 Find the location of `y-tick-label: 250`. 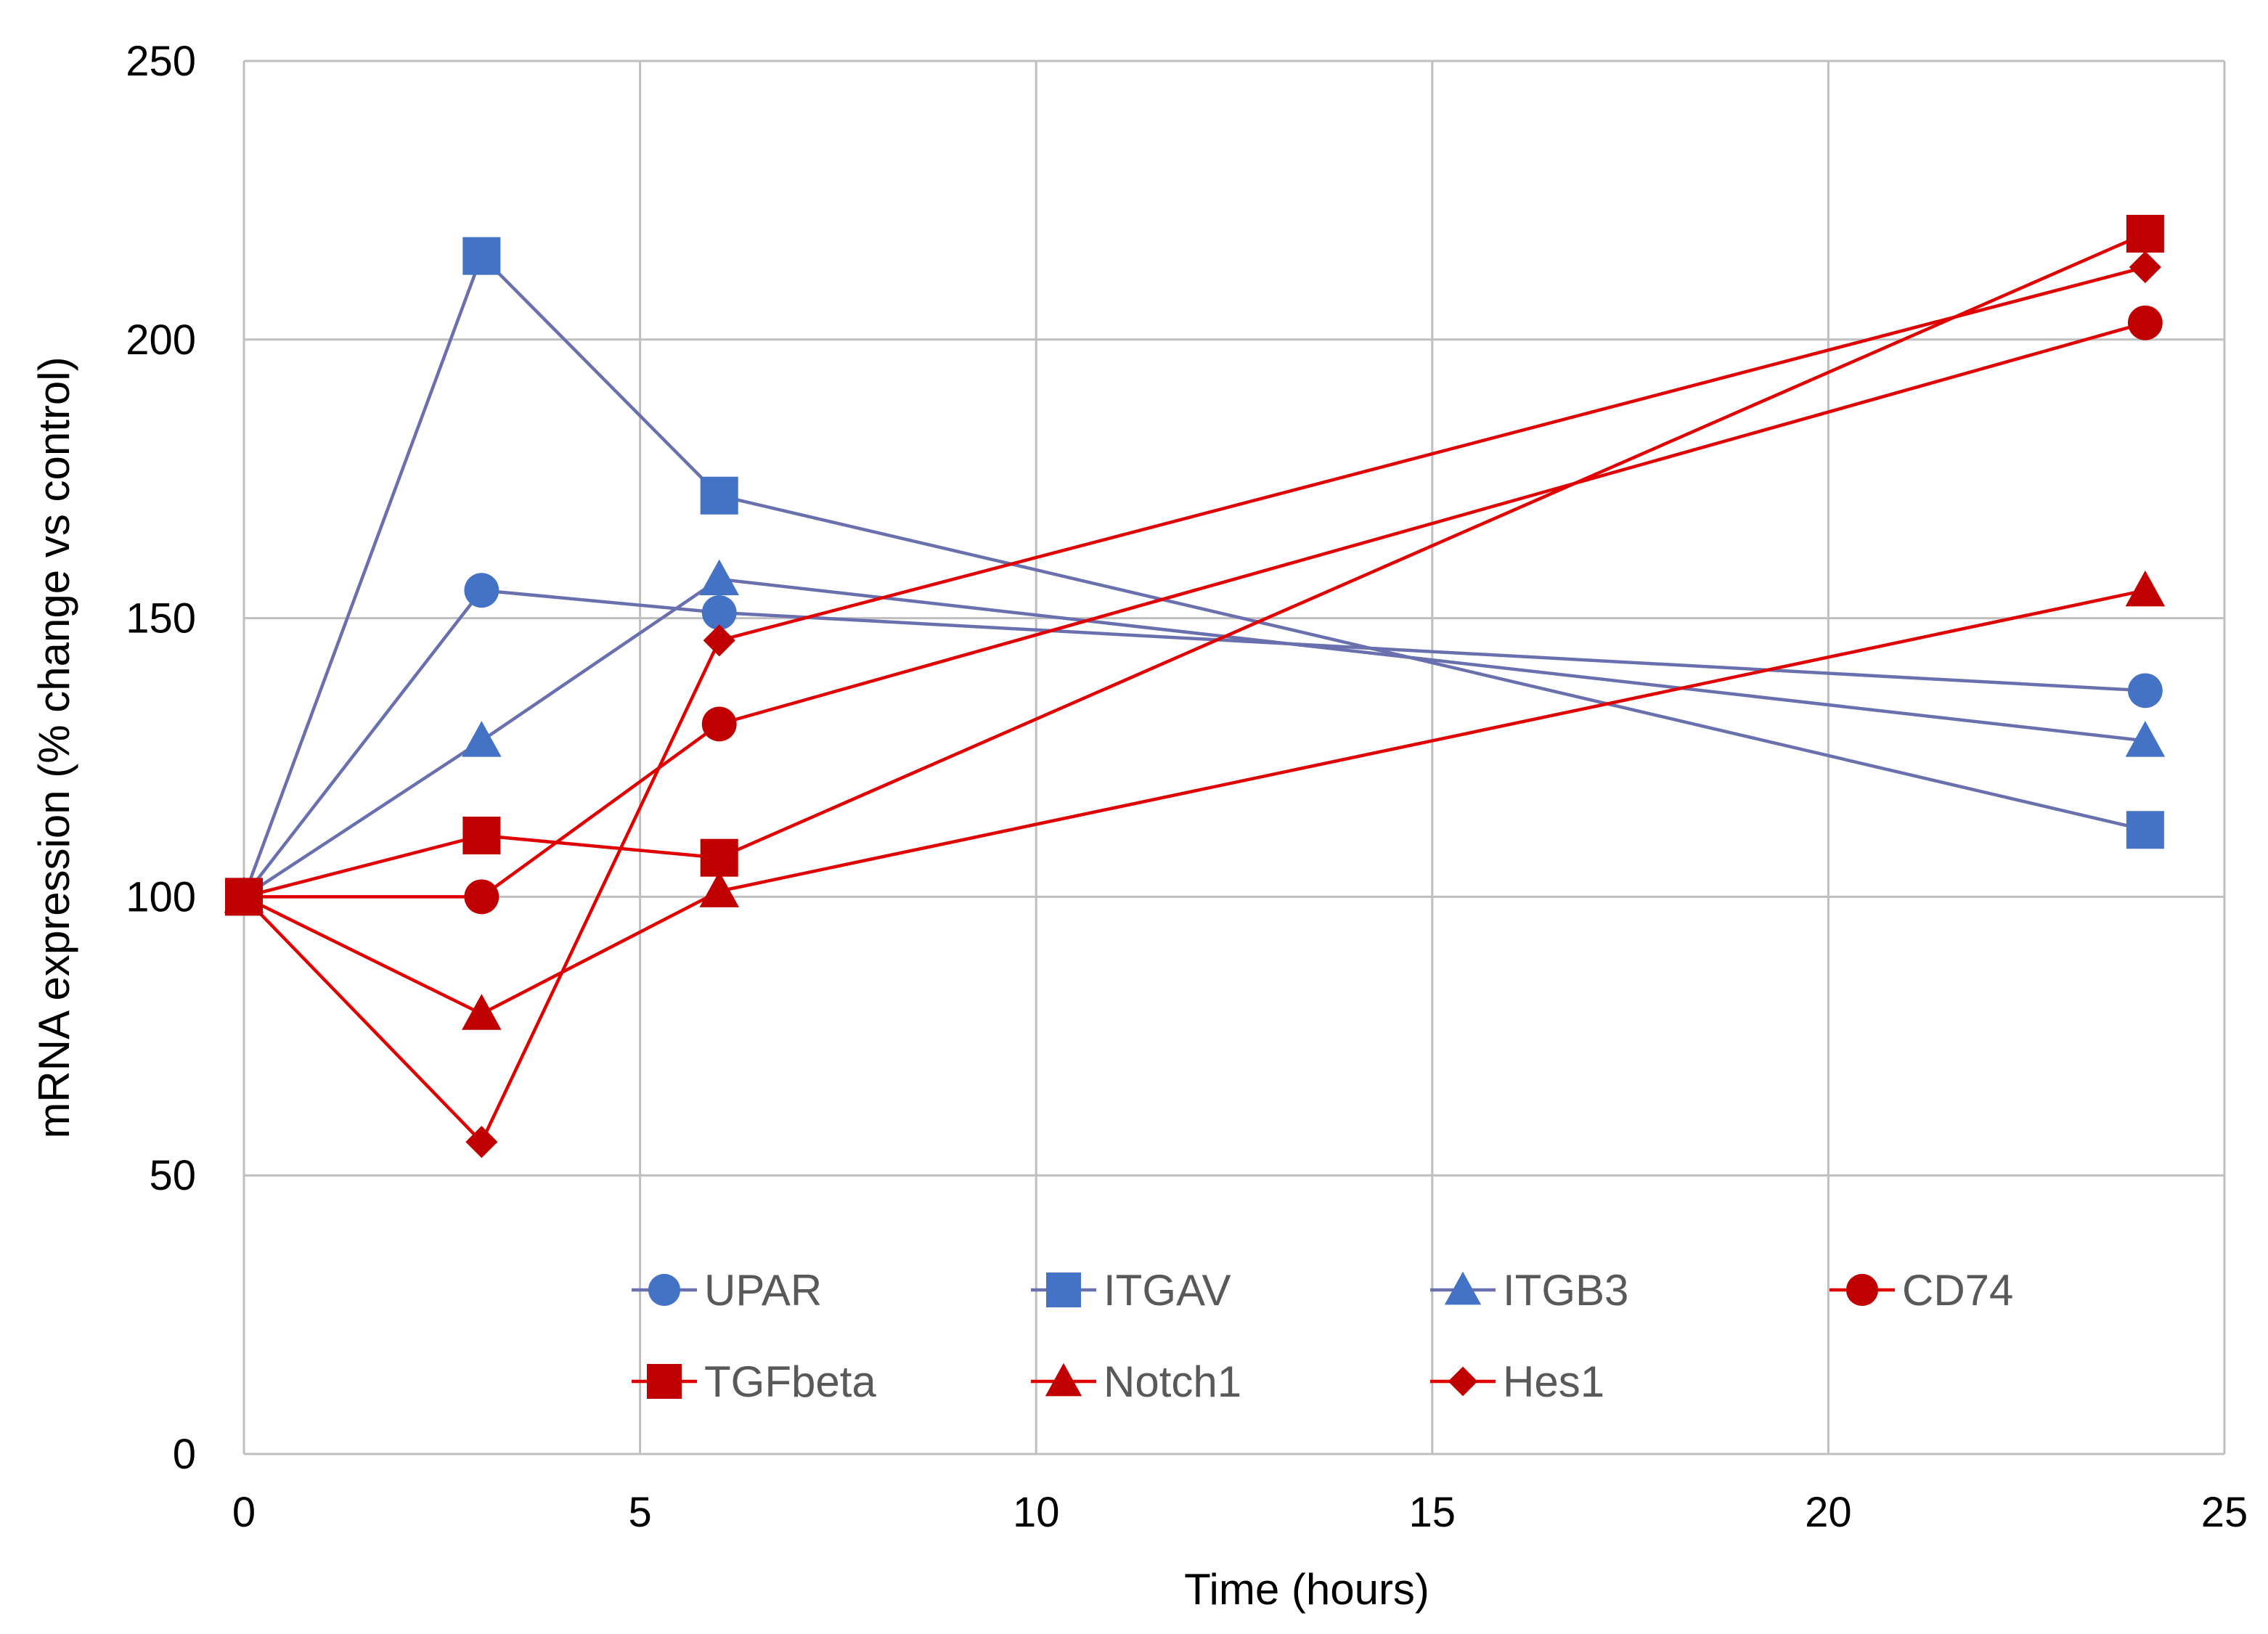

y-tick-label: 250 is located at coordinates (161, 62).